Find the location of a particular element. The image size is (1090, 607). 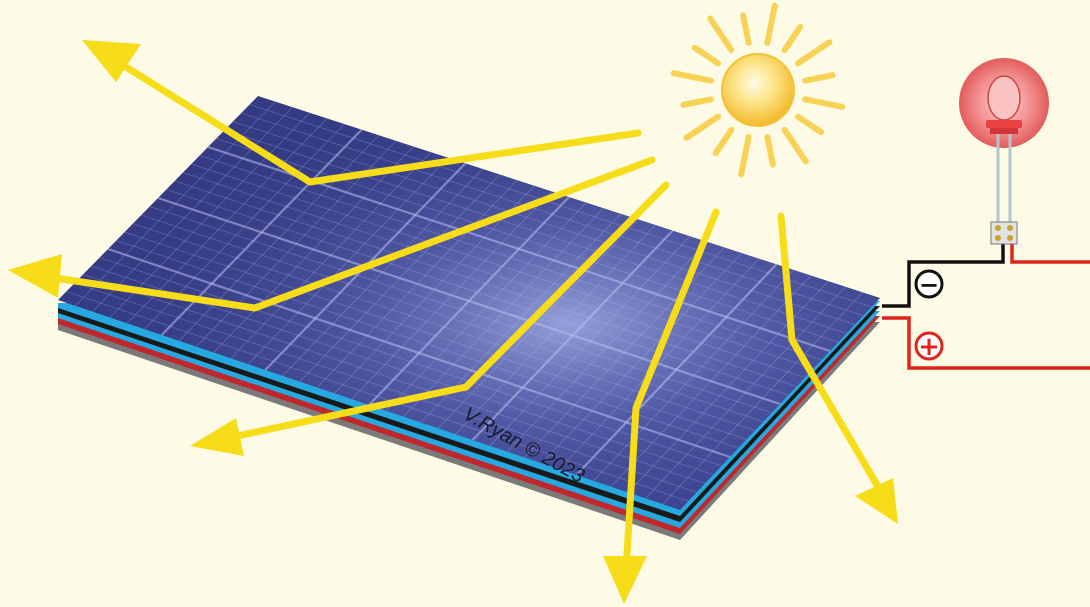

negative-terminal: − is located at coordinates (929, 284).